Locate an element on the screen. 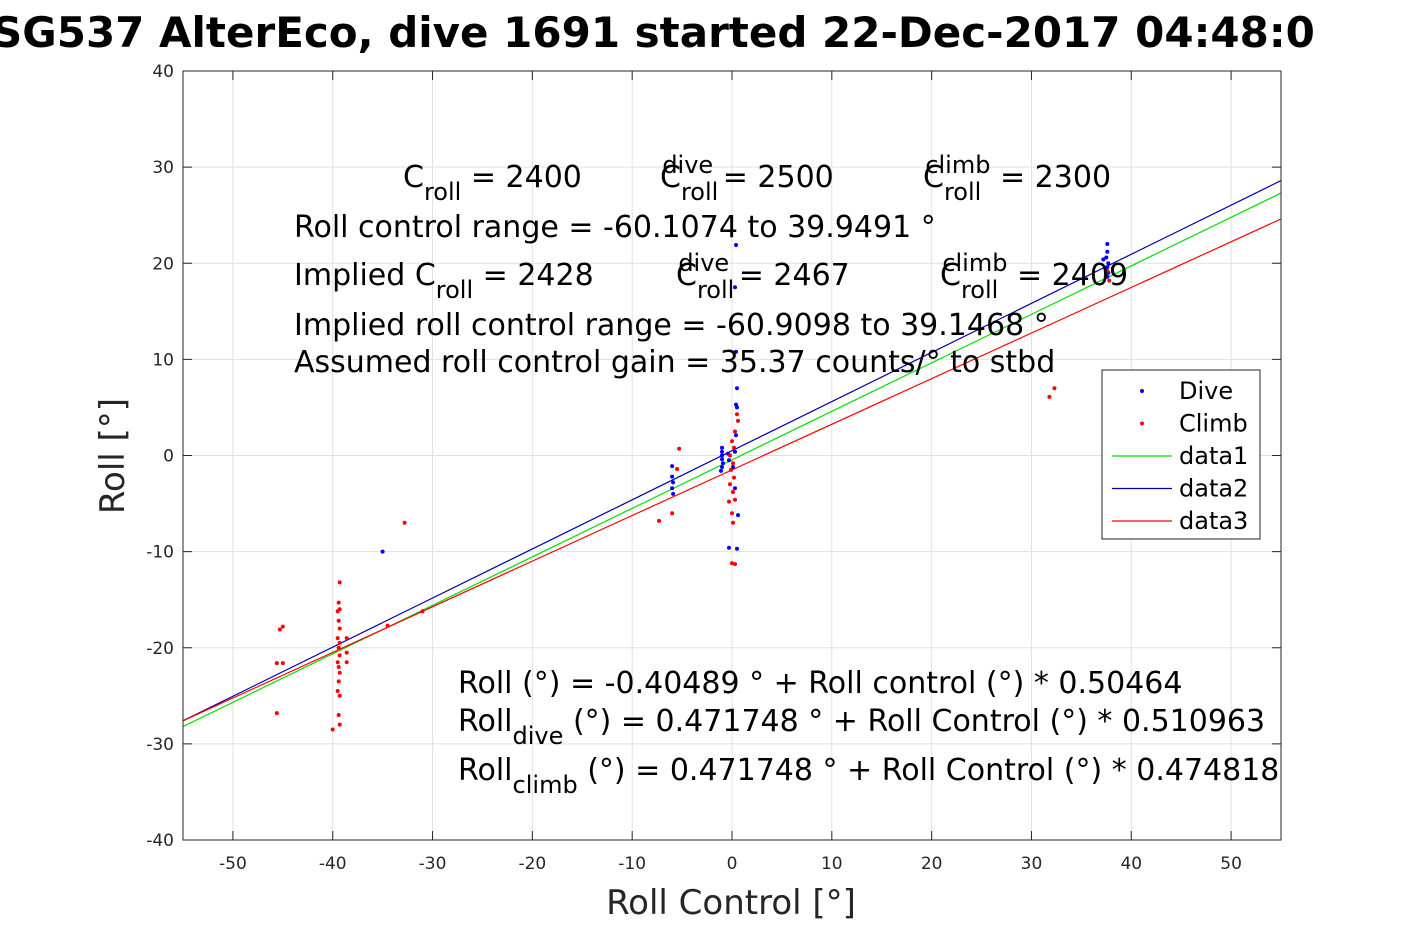  annotation-top-5-part-2: dive is located at coordinates (703, 263).